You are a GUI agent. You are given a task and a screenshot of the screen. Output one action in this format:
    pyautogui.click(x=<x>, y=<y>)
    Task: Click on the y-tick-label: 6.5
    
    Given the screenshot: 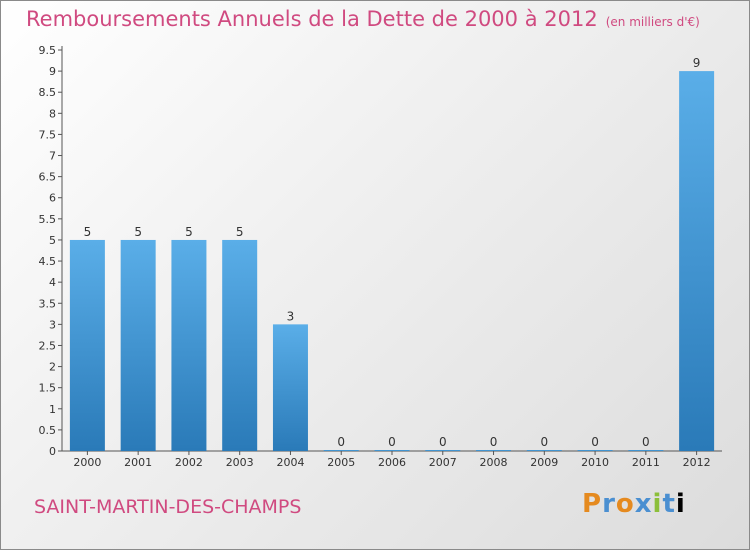 What is the action you would take?
    pyautogui.click(x=48, y=177)
    